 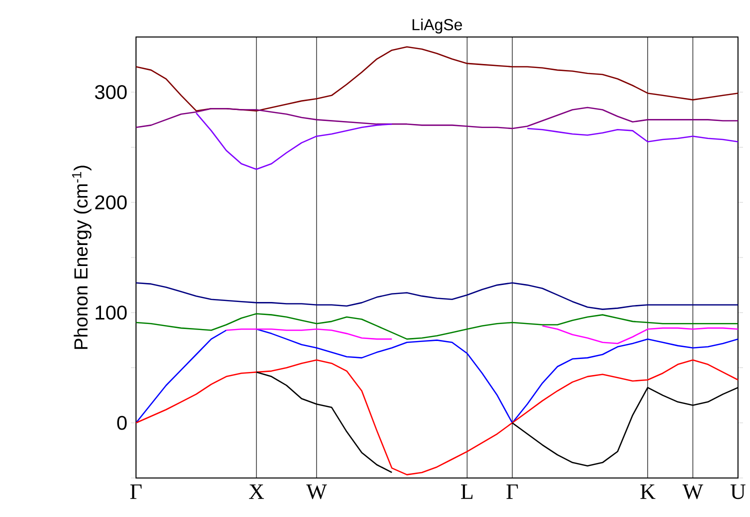 What do you see at coordinates (738, 492) in the screenshot?
I see `x-tick-label: U` at bounding box center [738, 492].